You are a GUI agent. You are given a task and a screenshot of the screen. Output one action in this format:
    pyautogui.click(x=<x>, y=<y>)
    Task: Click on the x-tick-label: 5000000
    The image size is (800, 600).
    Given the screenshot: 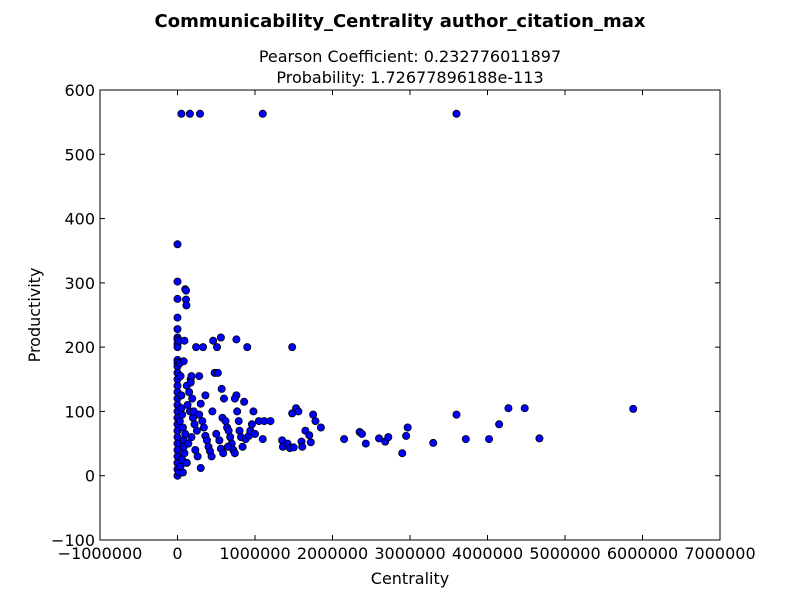 What is the action you would take?
    pyautogui.click(x=564, y=553)
    